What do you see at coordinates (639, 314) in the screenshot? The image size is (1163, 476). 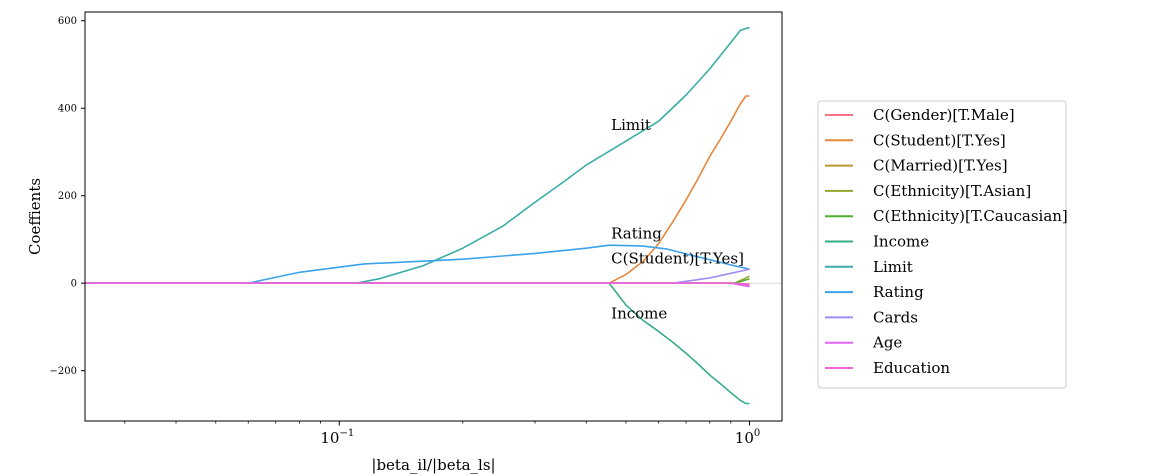 I see `annotation-label: Income` at bounding box center [639, 314].